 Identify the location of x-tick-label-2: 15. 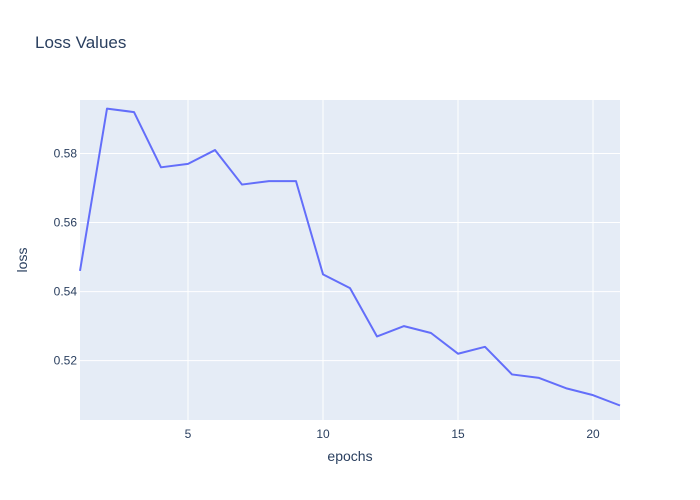
(458, 434).